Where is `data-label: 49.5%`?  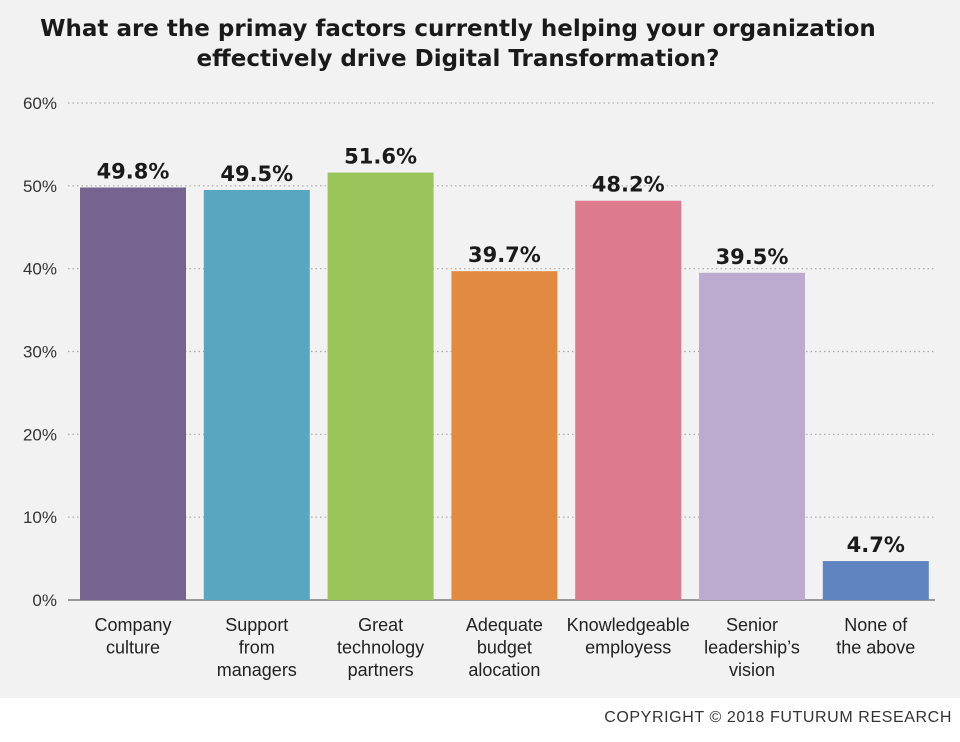 data-label: 49.5% is located at coordinates (256, 174).